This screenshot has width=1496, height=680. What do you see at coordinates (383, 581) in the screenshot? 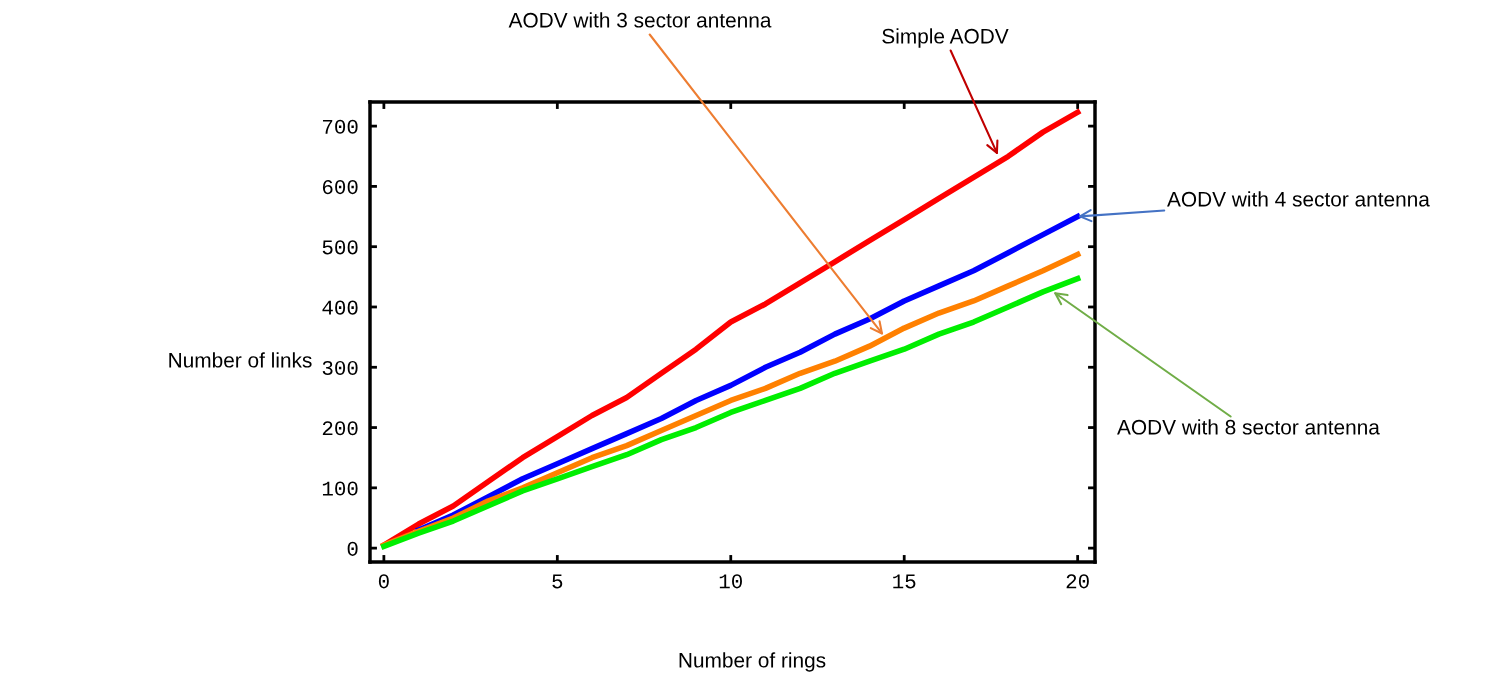
I see `x-tick-label: 0` at bounding box center [383, 581].